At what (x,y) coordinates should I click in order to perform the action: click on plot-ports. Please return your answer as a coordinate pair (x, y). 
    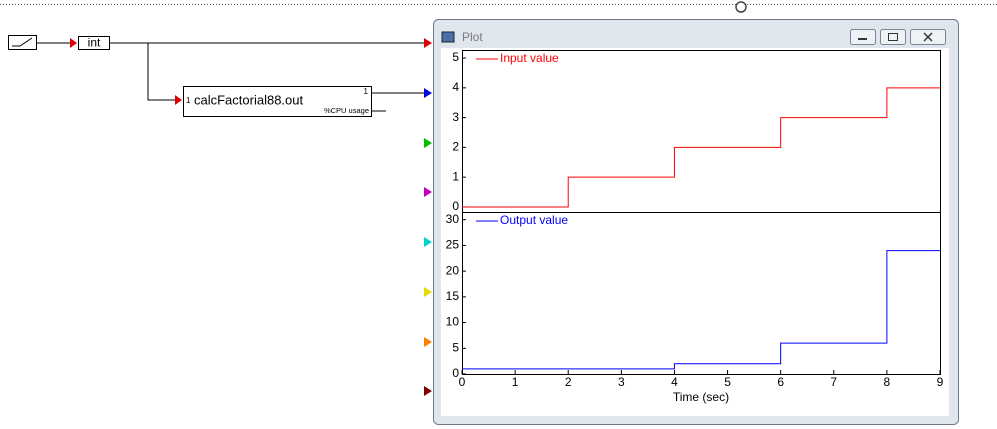
    Looking at the image, I should click on (428, 217).